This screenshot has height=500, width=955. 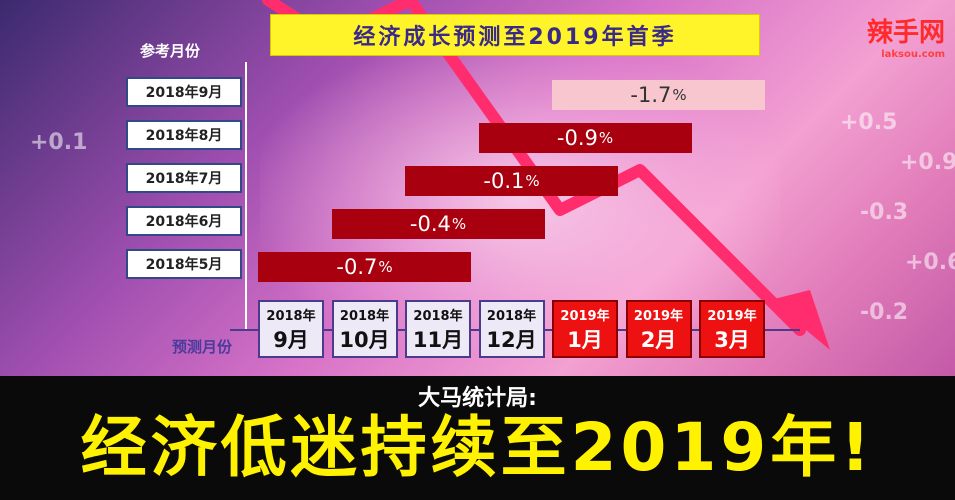 I want to click on y-axis-title: 参考月份, so click(x=170, y=51).